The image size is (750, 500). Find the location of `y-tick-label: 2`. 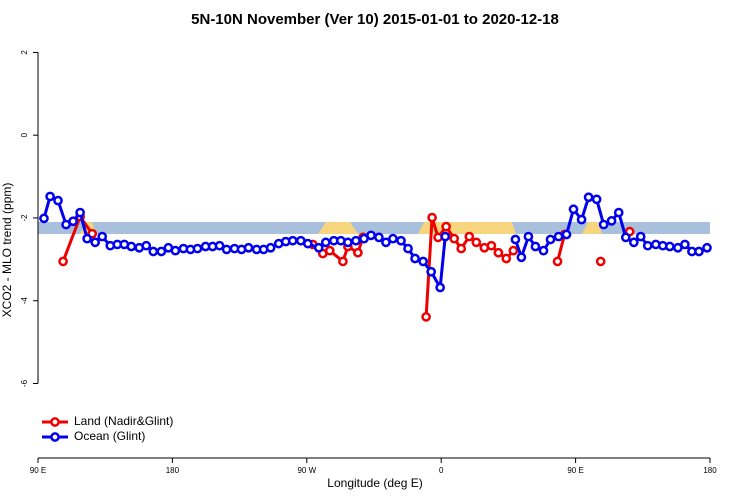

y-tick-label: 2 is located at coordinates (24, 52).